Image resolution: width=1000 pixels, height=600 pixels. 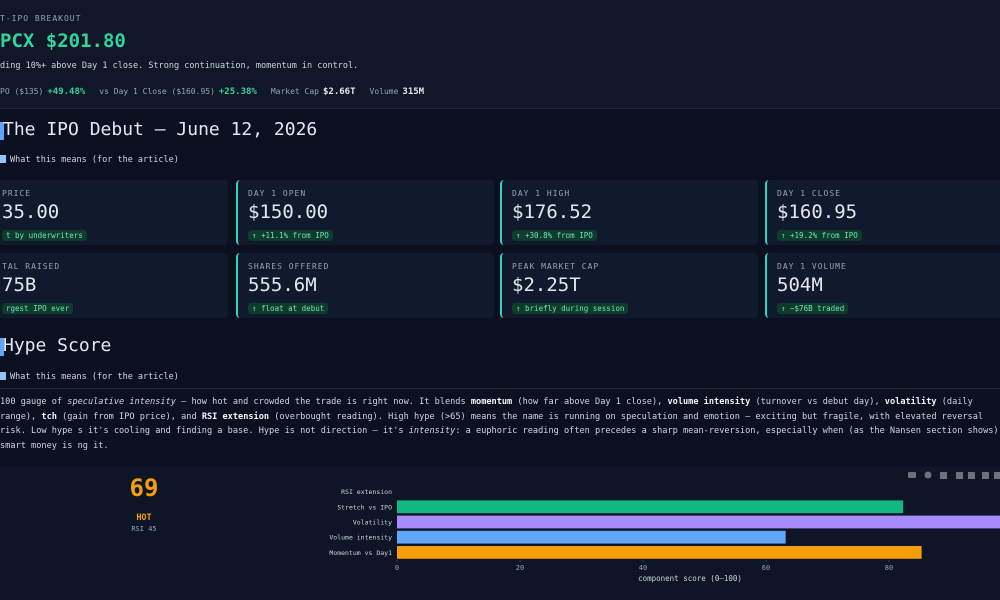 What do you see at coordinates (590, 402) in the screenshot?
I see `text-segment: (how far above Day 1 close),` at bounding box center [590, 402].